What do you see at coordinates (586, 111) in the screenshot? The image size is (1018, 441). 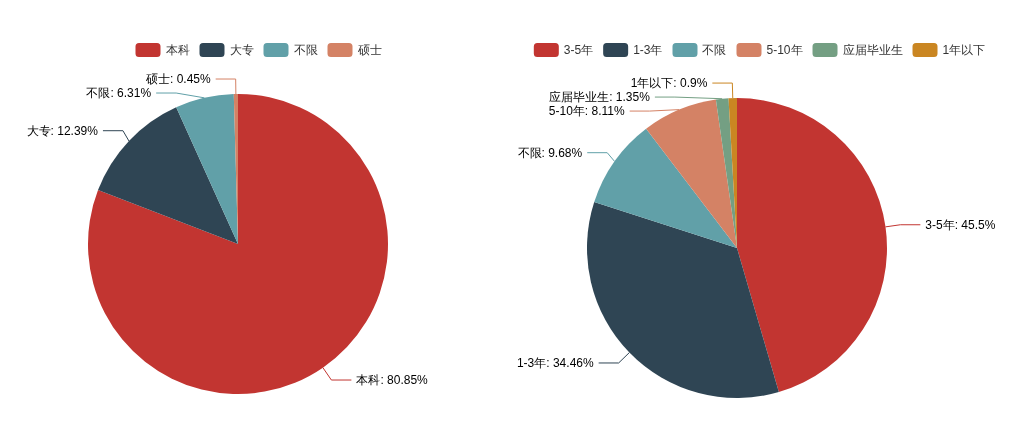 I see `data-label: 5-10年: 8.11%` at bounding box center [586, 111].